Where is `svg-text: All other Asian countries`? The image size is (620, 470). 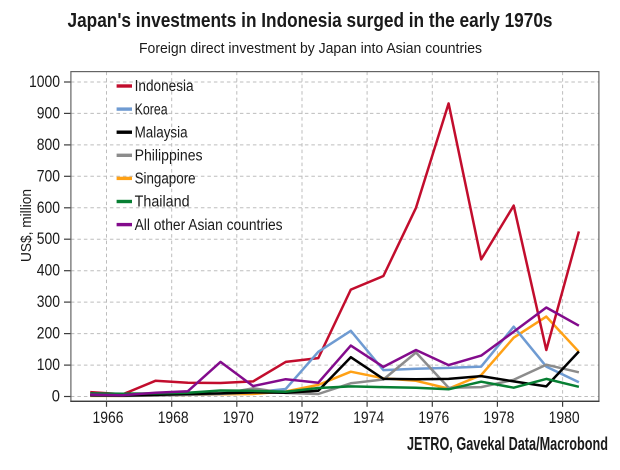
svg-text: All other Asian countries is located at coordinates (209, 225).